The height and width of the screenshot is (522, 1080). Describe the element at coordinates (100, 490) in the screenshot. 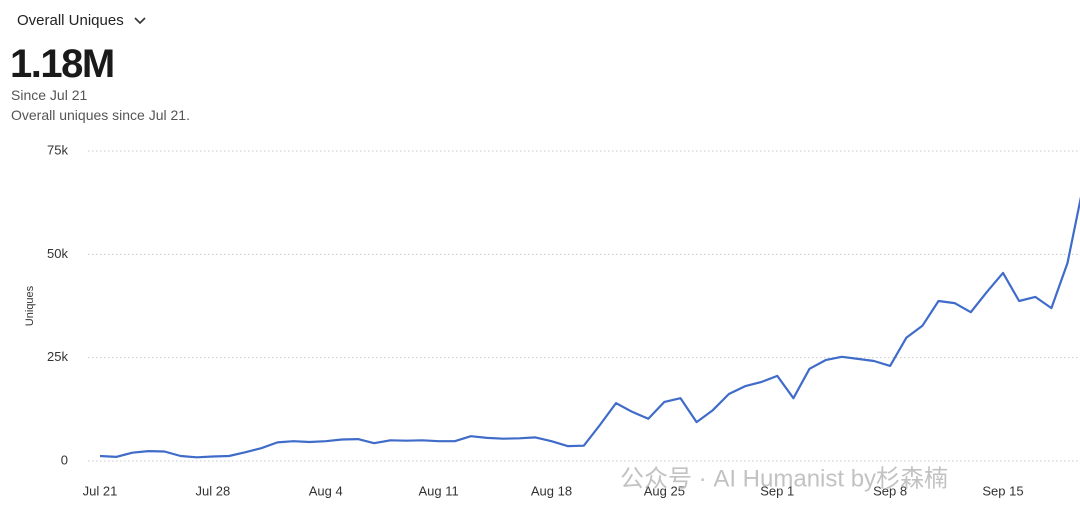

I see `x-tick-label: Jul 21` at that location.